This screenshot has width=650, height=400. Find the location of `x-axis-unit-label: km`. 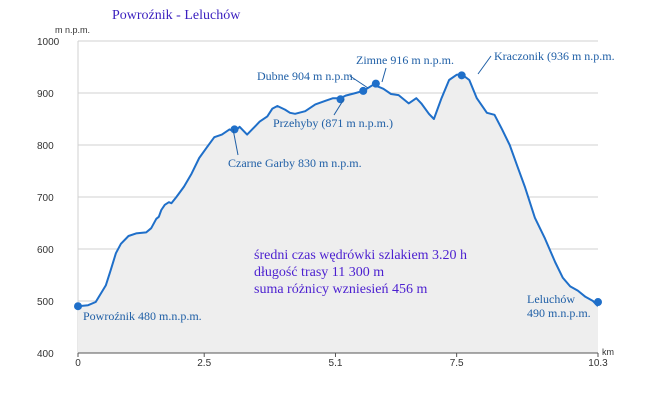

x-axis-unit-label: km is located at coordinates (608, 352).